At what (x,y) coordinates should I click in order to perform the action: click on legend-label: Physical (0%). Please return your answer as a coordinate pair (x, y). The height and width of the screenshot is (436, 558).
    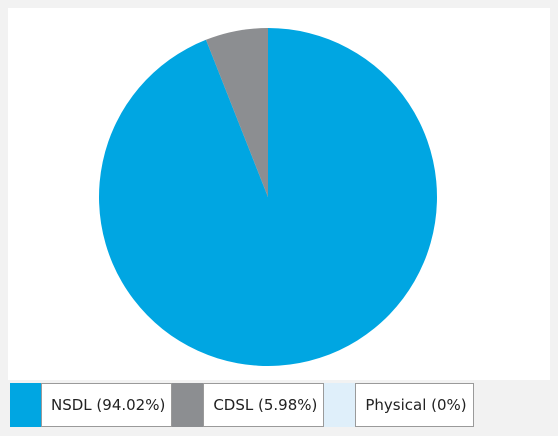
    Looking at the image, I should click on (414, 405).